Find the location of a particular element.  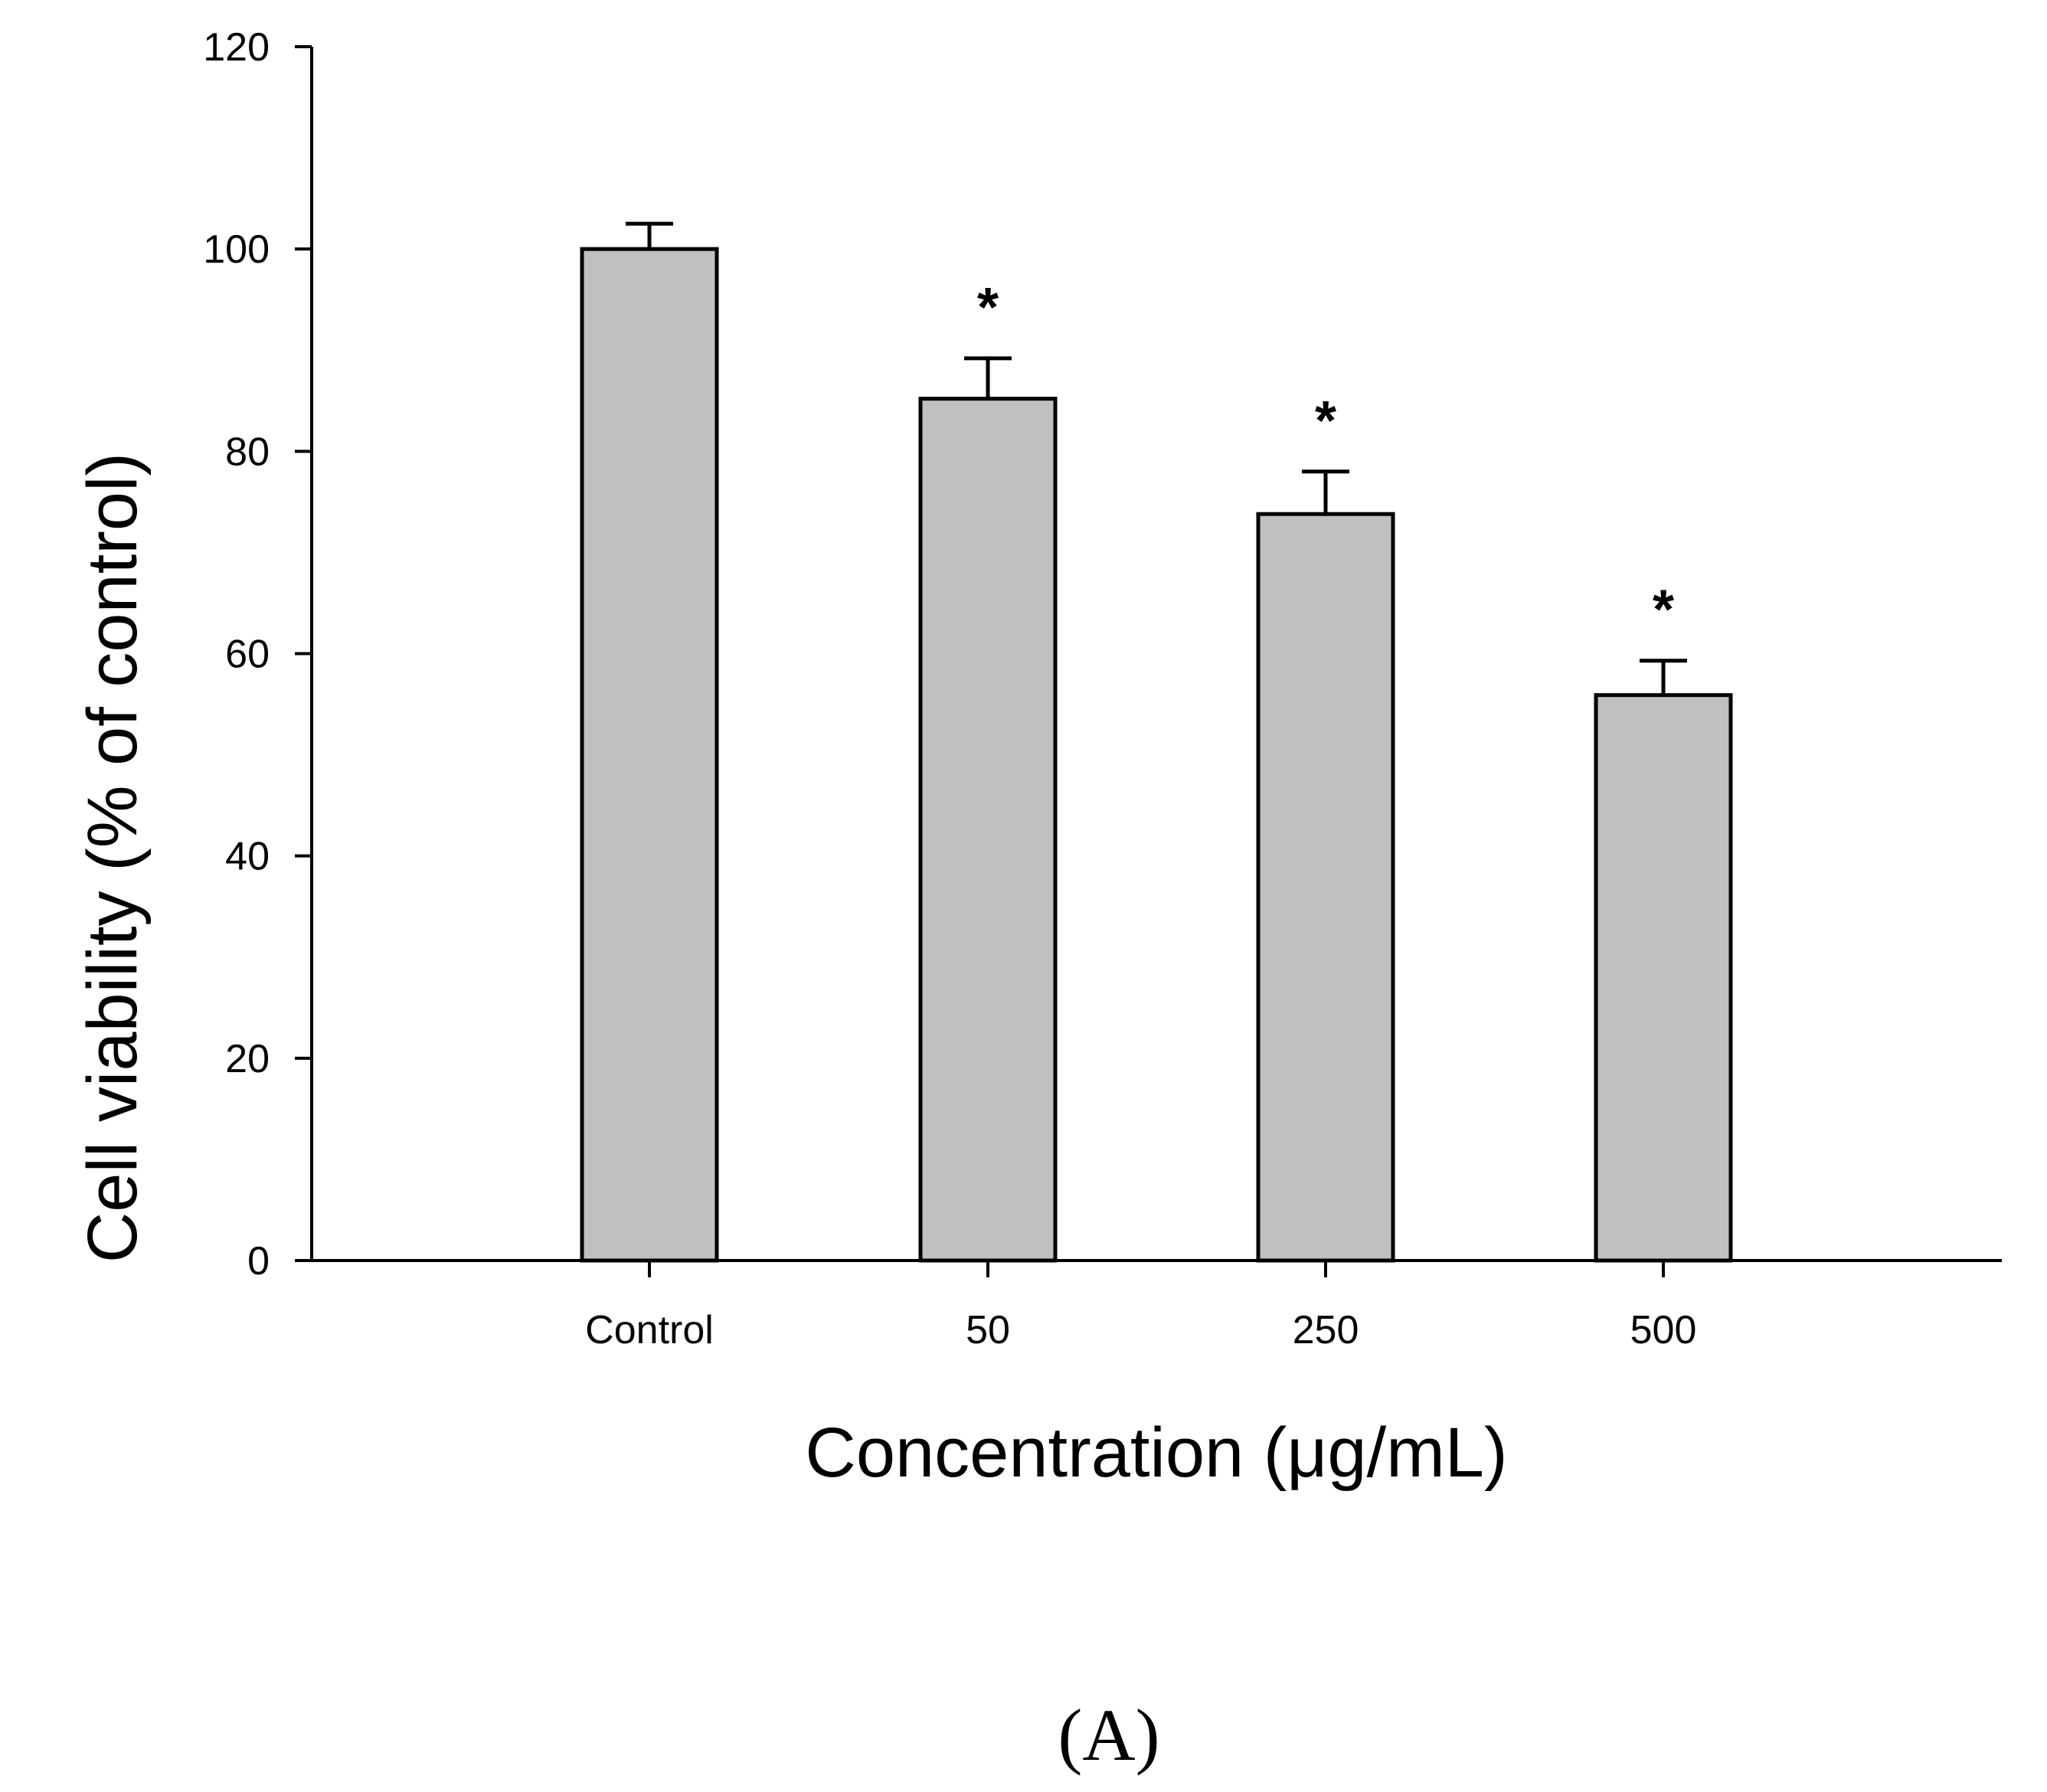

x-tick-label: 50 is located at coordinates (988, 1330).